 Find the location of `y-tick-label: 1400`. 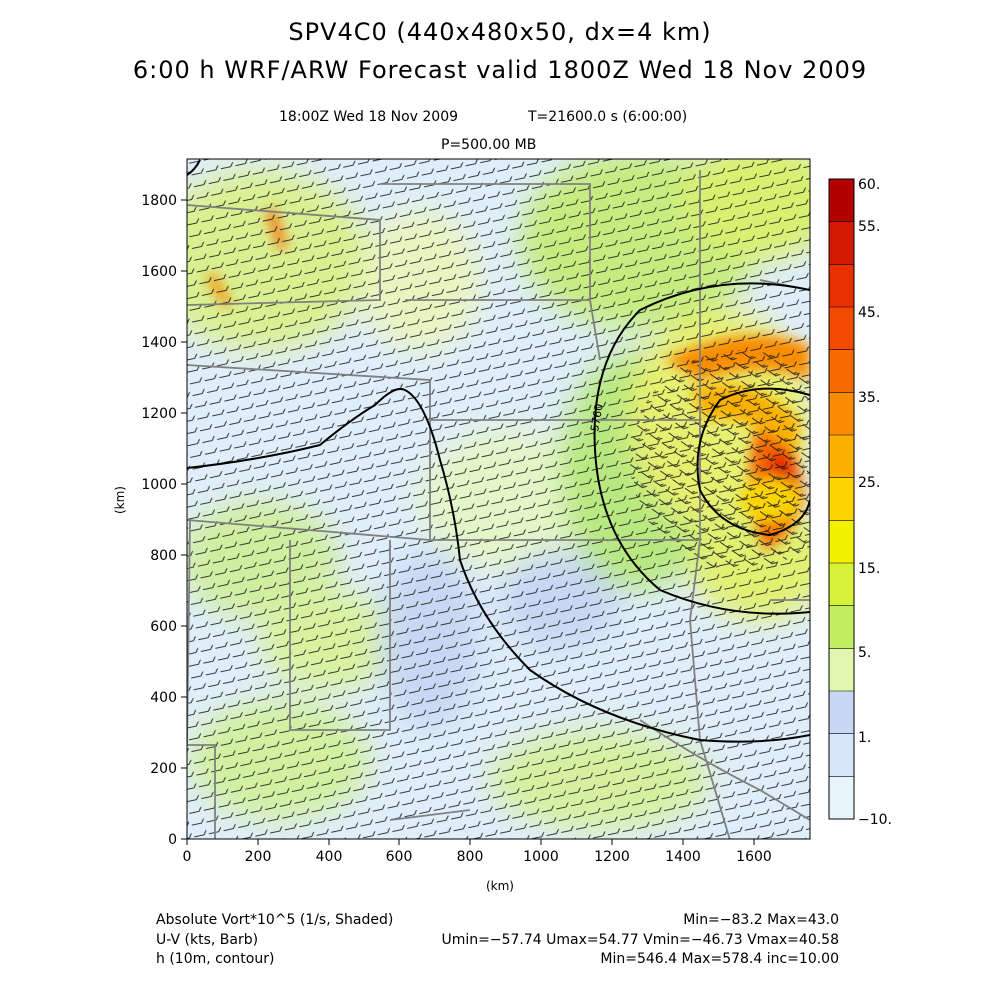

y-tick-label: 1400 is located at coordinates (159, 343).